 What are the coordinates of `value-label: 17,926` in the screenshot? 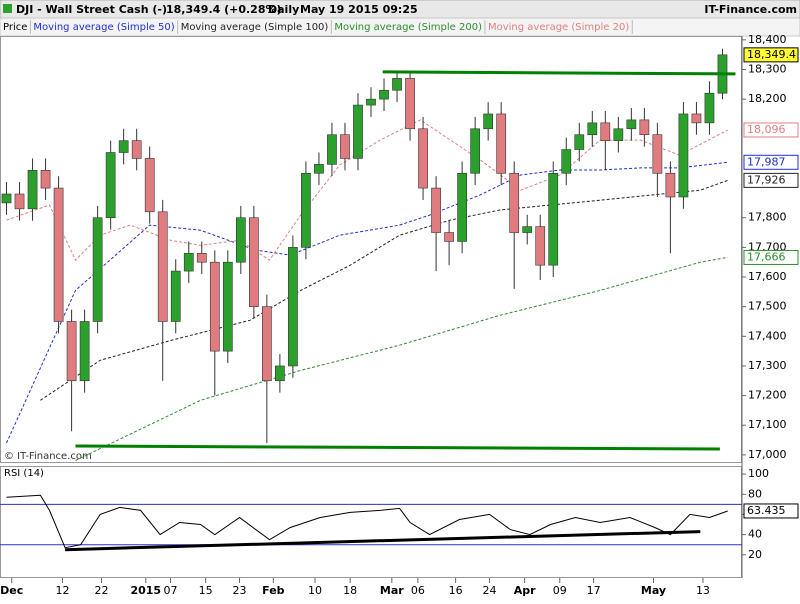 It's located at (766, 179).